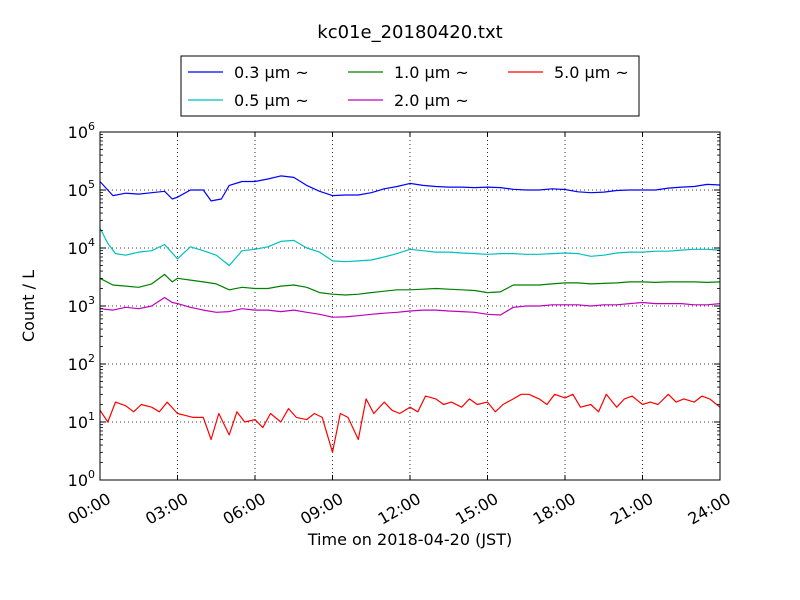  I want to click on legend-label: 2.0 μm ~, so click(431, 100).